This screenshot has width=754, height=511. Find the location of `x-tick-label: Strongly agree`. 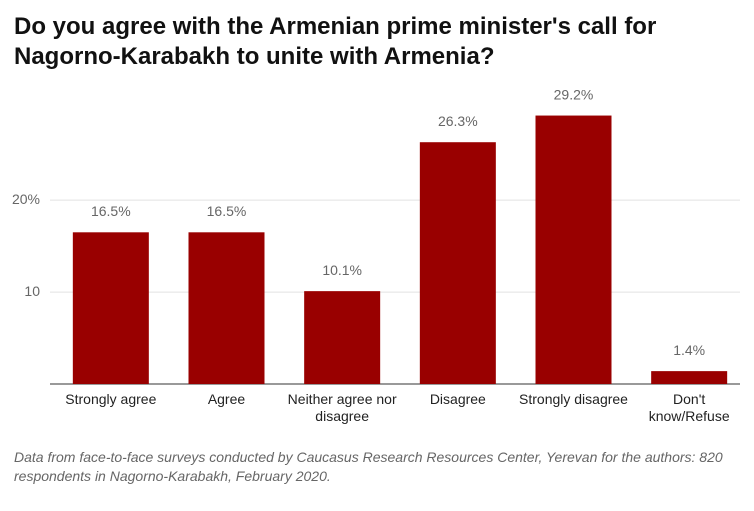

x-tick-label: Strongly agree is located at coordinates (111, 399).